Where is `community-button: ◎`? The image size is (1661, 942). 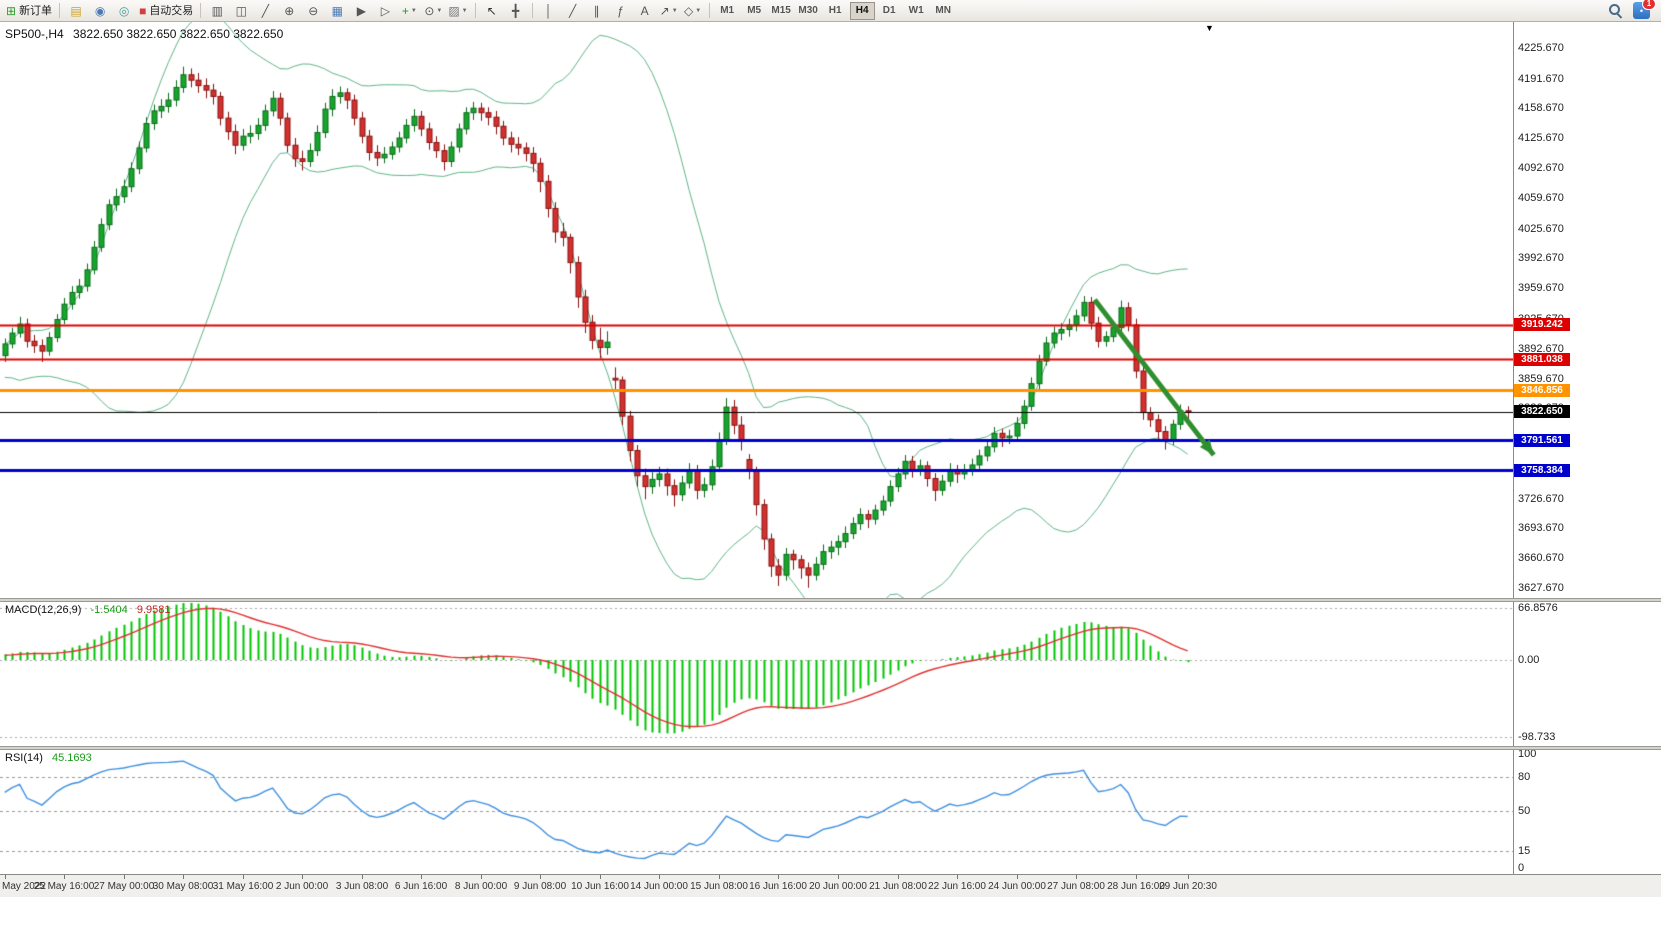 community-button: ◎ is located at coordinates (124, 11).